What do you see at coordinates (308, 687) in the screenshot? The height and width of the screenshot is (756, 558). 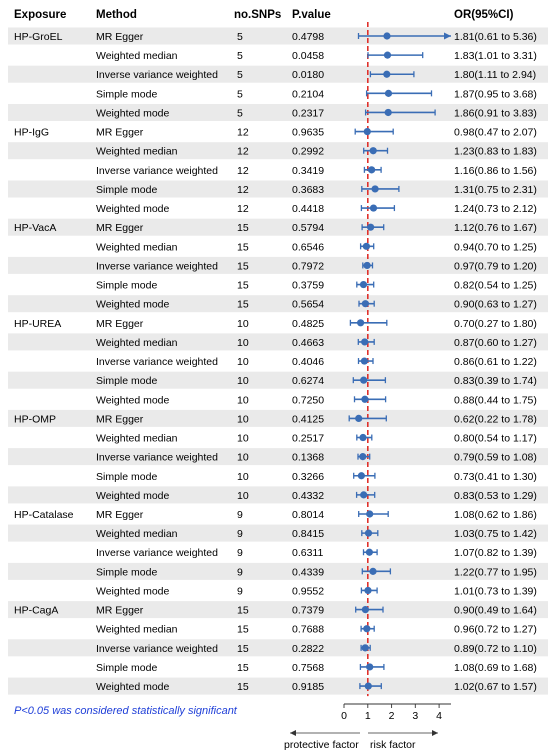 I see `pvalue-value: 0.9185` at bounding box center [308, 687].